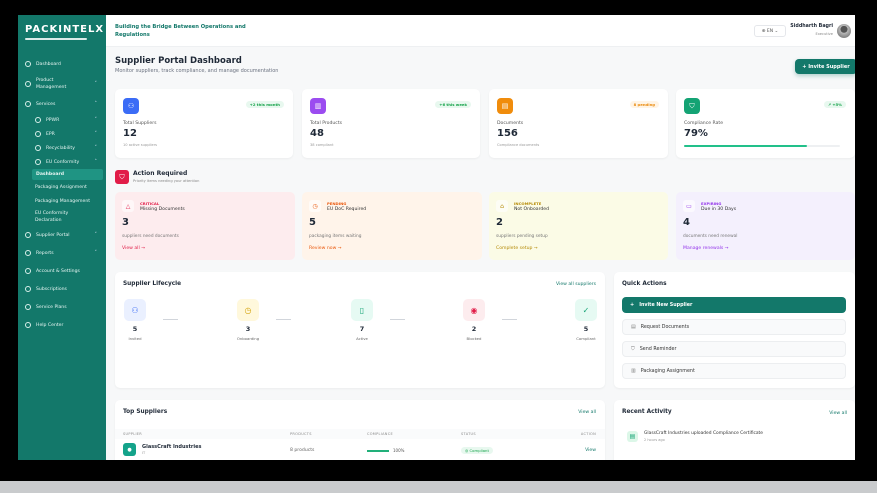  I want to click on quick-action-packaging-assignment: ▥ Packaging Assignment, so click(734, 371).